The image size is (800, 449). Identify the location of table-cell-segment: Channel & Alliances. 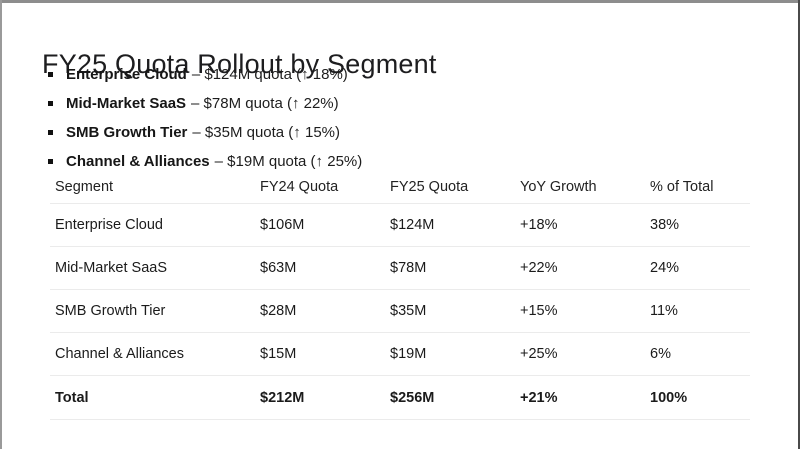
(119, 354).